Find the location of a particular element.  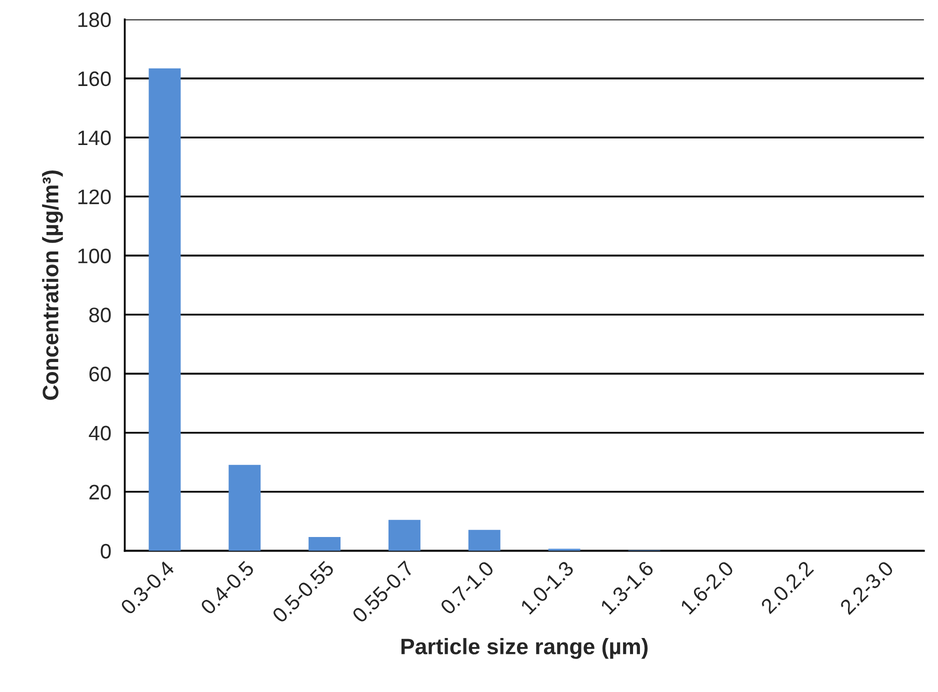

y-tick-label: 20 is located at coordinates (100, 492).